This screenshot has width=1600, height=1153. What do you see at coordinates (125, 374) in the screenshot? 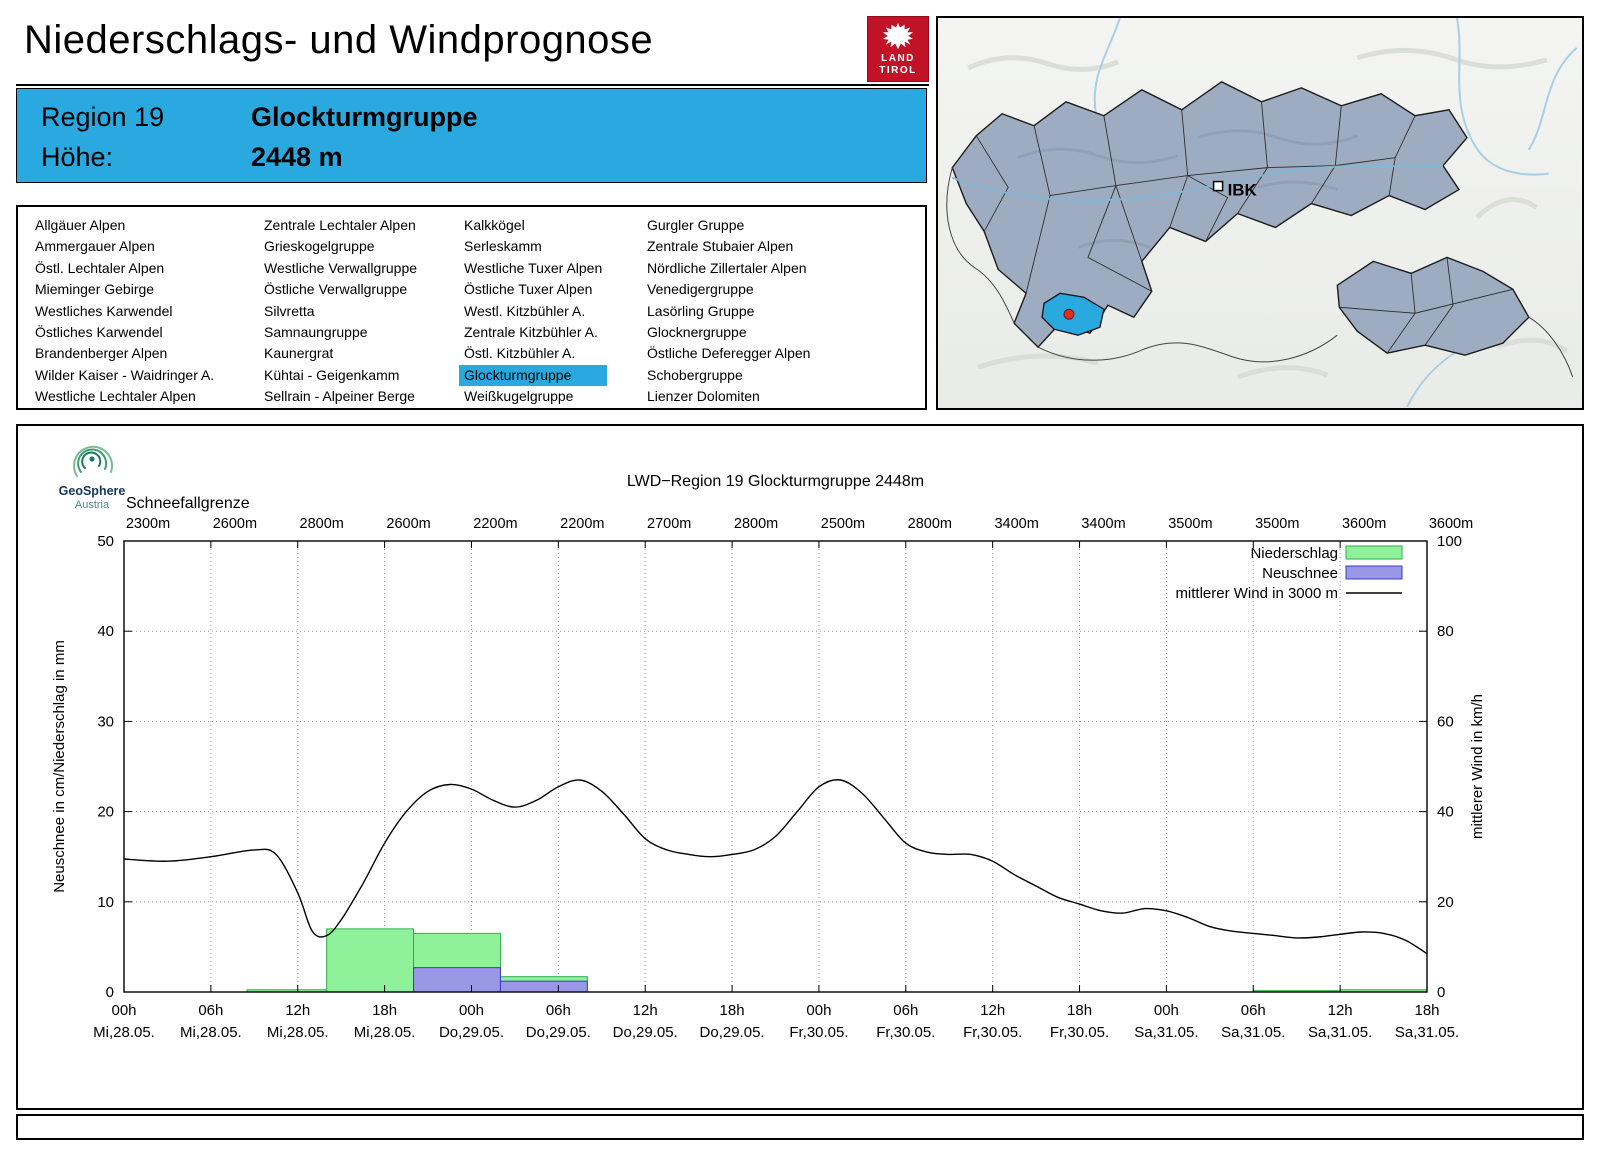
I see `region-list-item: Wilder Kaiser - Waidringer A.` at bounding box center [125, 374].